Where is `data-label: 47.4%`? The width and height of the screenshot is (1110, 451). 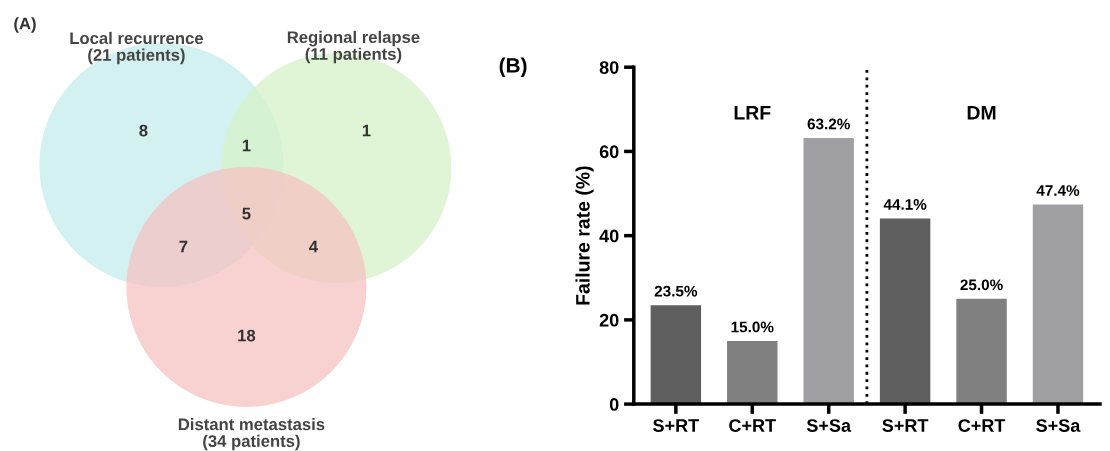
data-label: 47.4% is located at coordinates (1058, 190).